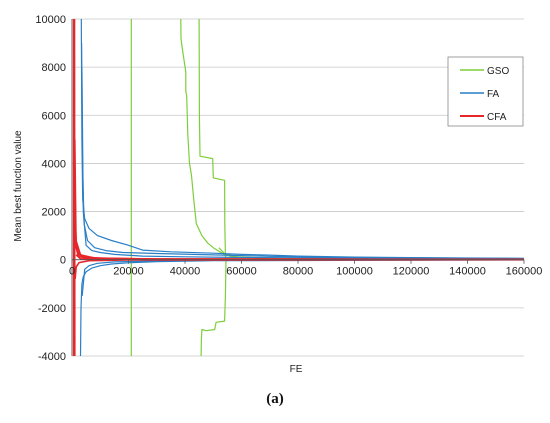  Describe the element at coordinates (128, 272) in the screenshot. I see `x-tick-label: 20000` at that location.